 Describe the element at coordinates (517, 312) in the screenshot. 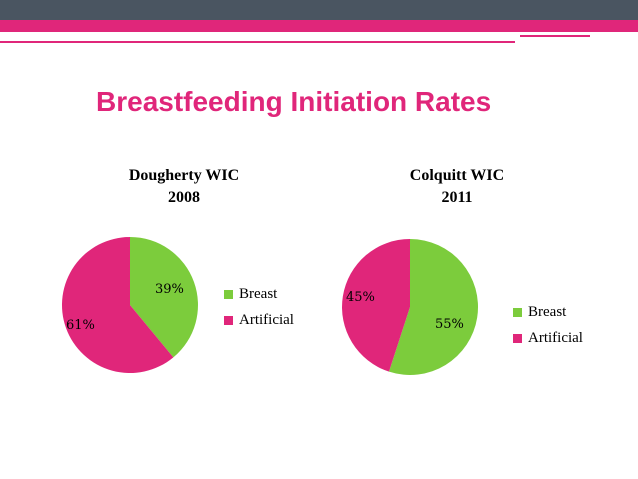

I see `chart2-legend-breast-swatch` at that location.